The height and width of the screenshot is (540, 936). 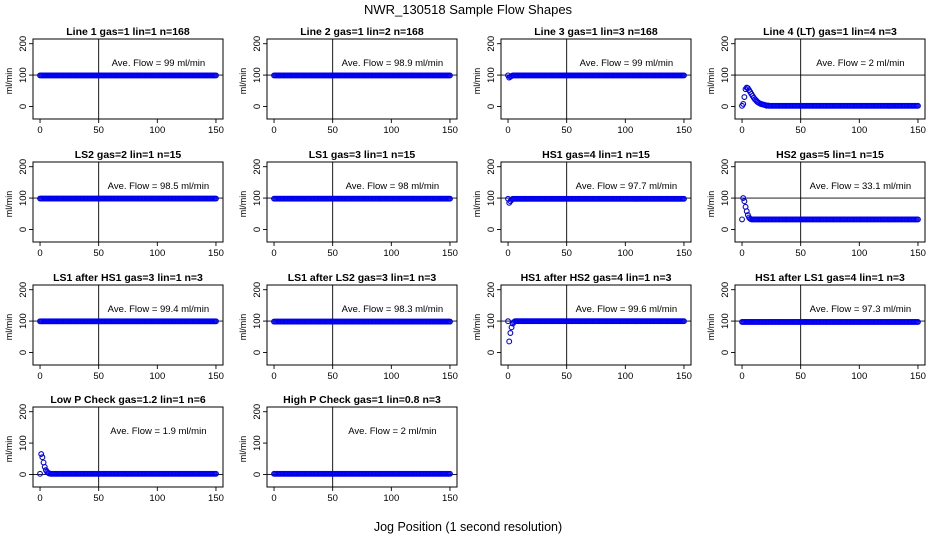 What do you see at coordinates (860, 186) in the screenshot?
I see `average-flow-annotation: Ave. Flow = 33.1 ml/min` at bounding box center [860, 186].